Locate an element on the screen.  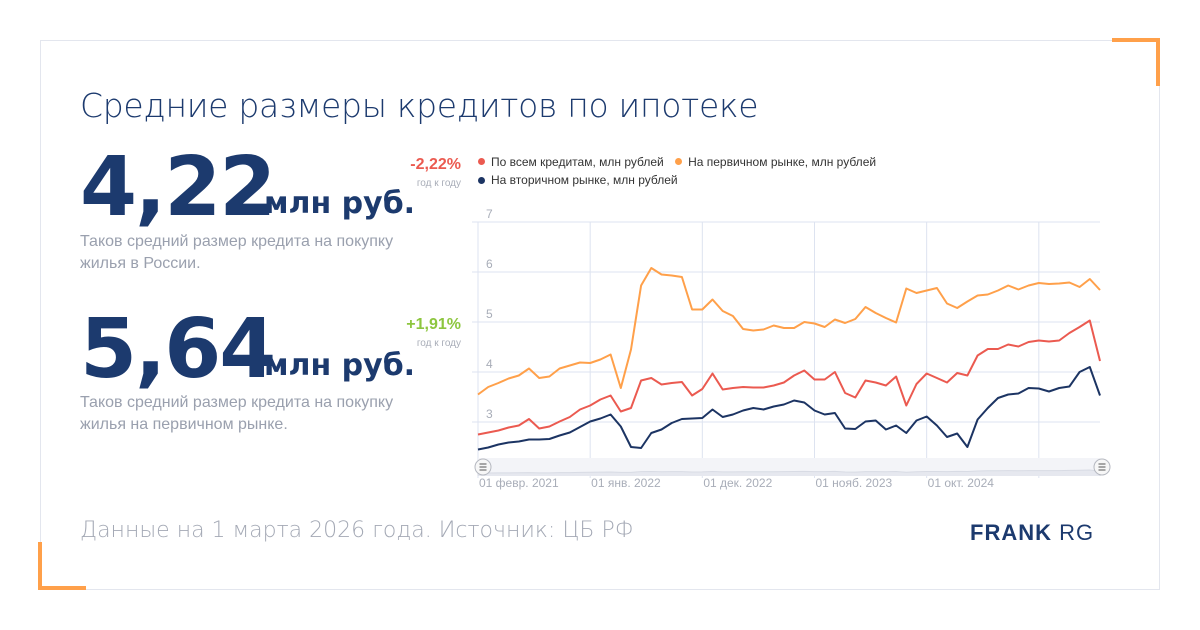
legend-label: На первичном рынке, млн рублей is located at coordinates (782, 161).